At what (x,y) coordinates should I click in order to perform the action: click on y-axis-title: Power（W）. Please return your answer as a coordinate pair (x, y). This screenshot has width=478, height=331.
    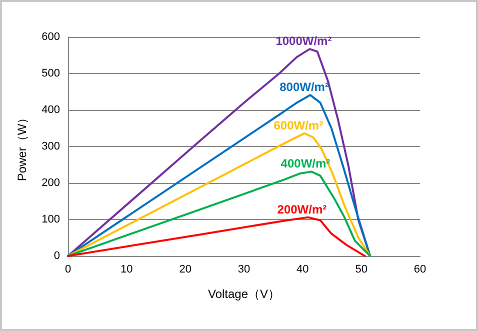
    Looking at the image, I should click on (22, 147).